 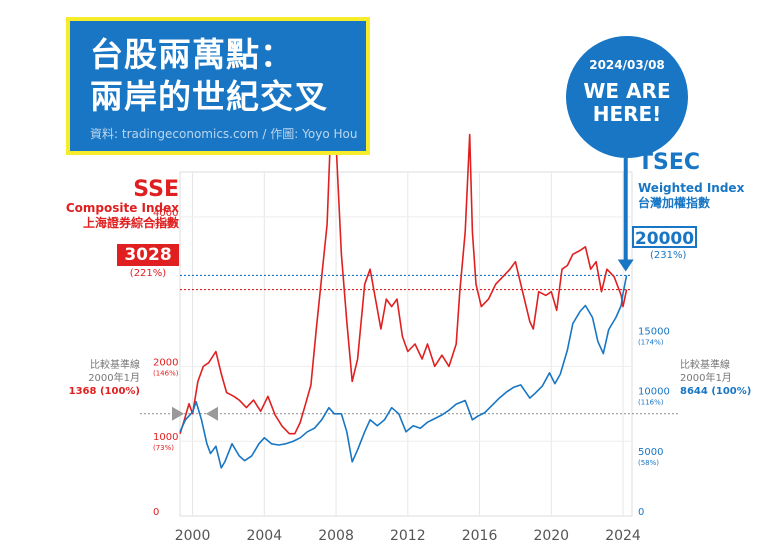 What do you see at coordinates (163, 448) in the screenshot?
I see `left-tick-pct: (73%)` at bounding box center [163, 448].